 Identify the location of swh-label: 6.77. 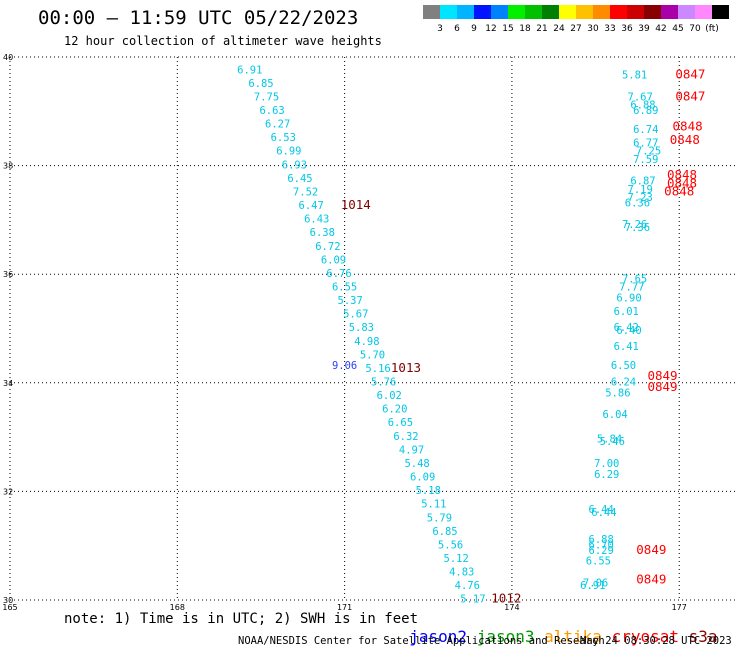
(645, 144).